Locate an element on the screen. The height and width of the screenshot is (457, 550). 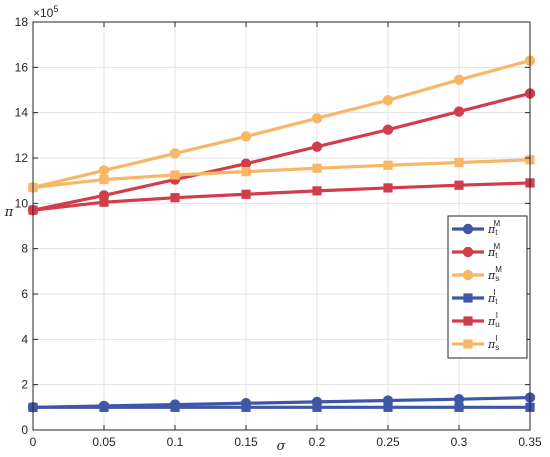
legend-entry: πsI is located at coordinates (475, 343).